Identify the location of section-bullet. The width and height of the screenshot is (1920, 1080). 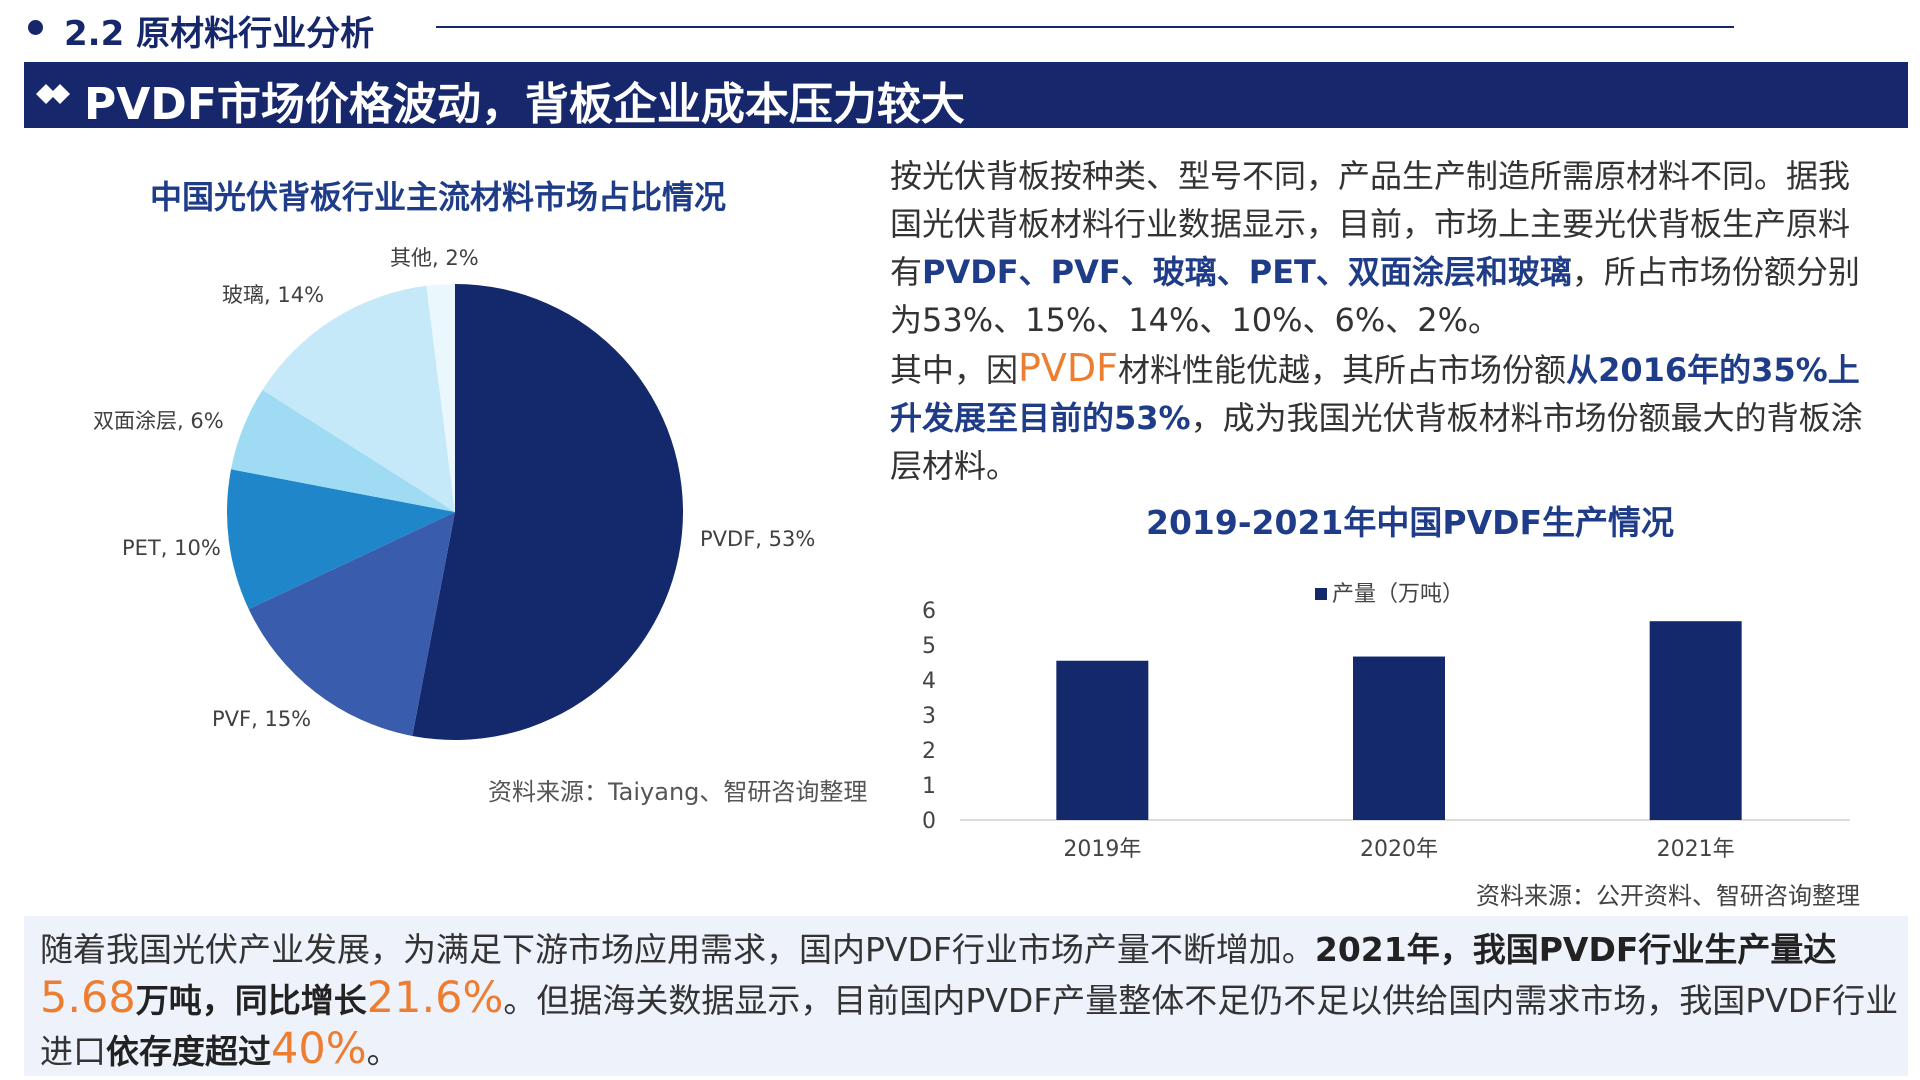
(35, 27).